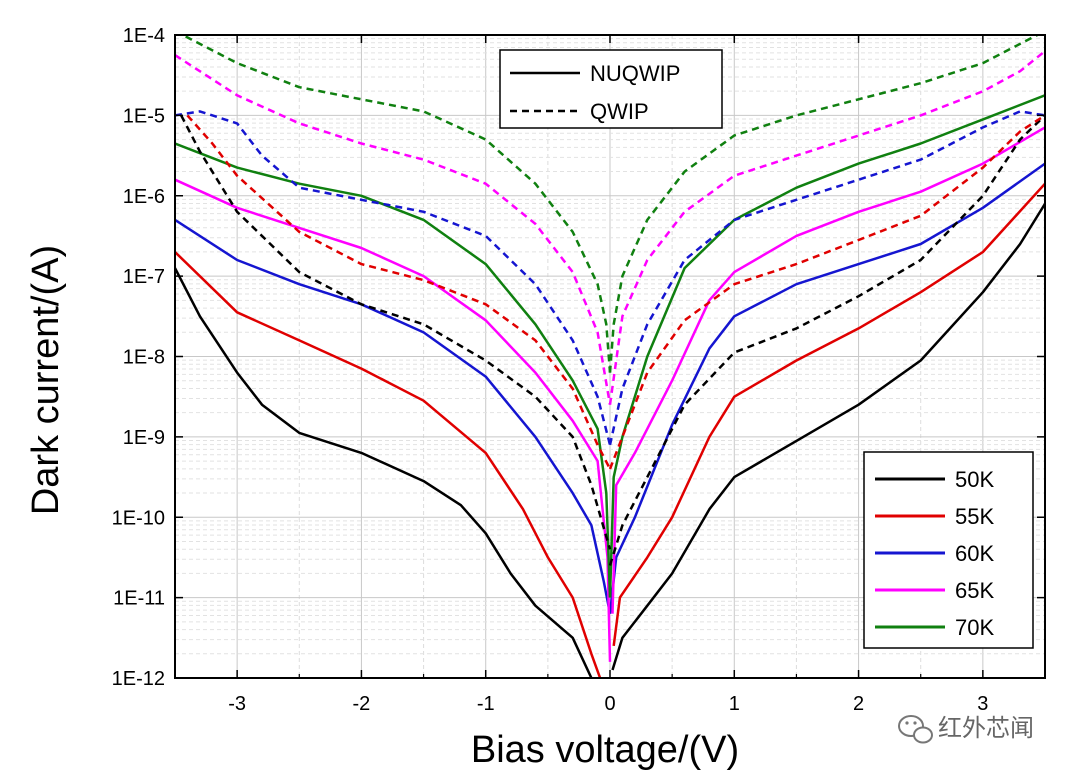  What do you see at coordinates (144, 197) in the screenshot?
I see `y-tick-label: 1E-6` at bounding box center [144, 197].